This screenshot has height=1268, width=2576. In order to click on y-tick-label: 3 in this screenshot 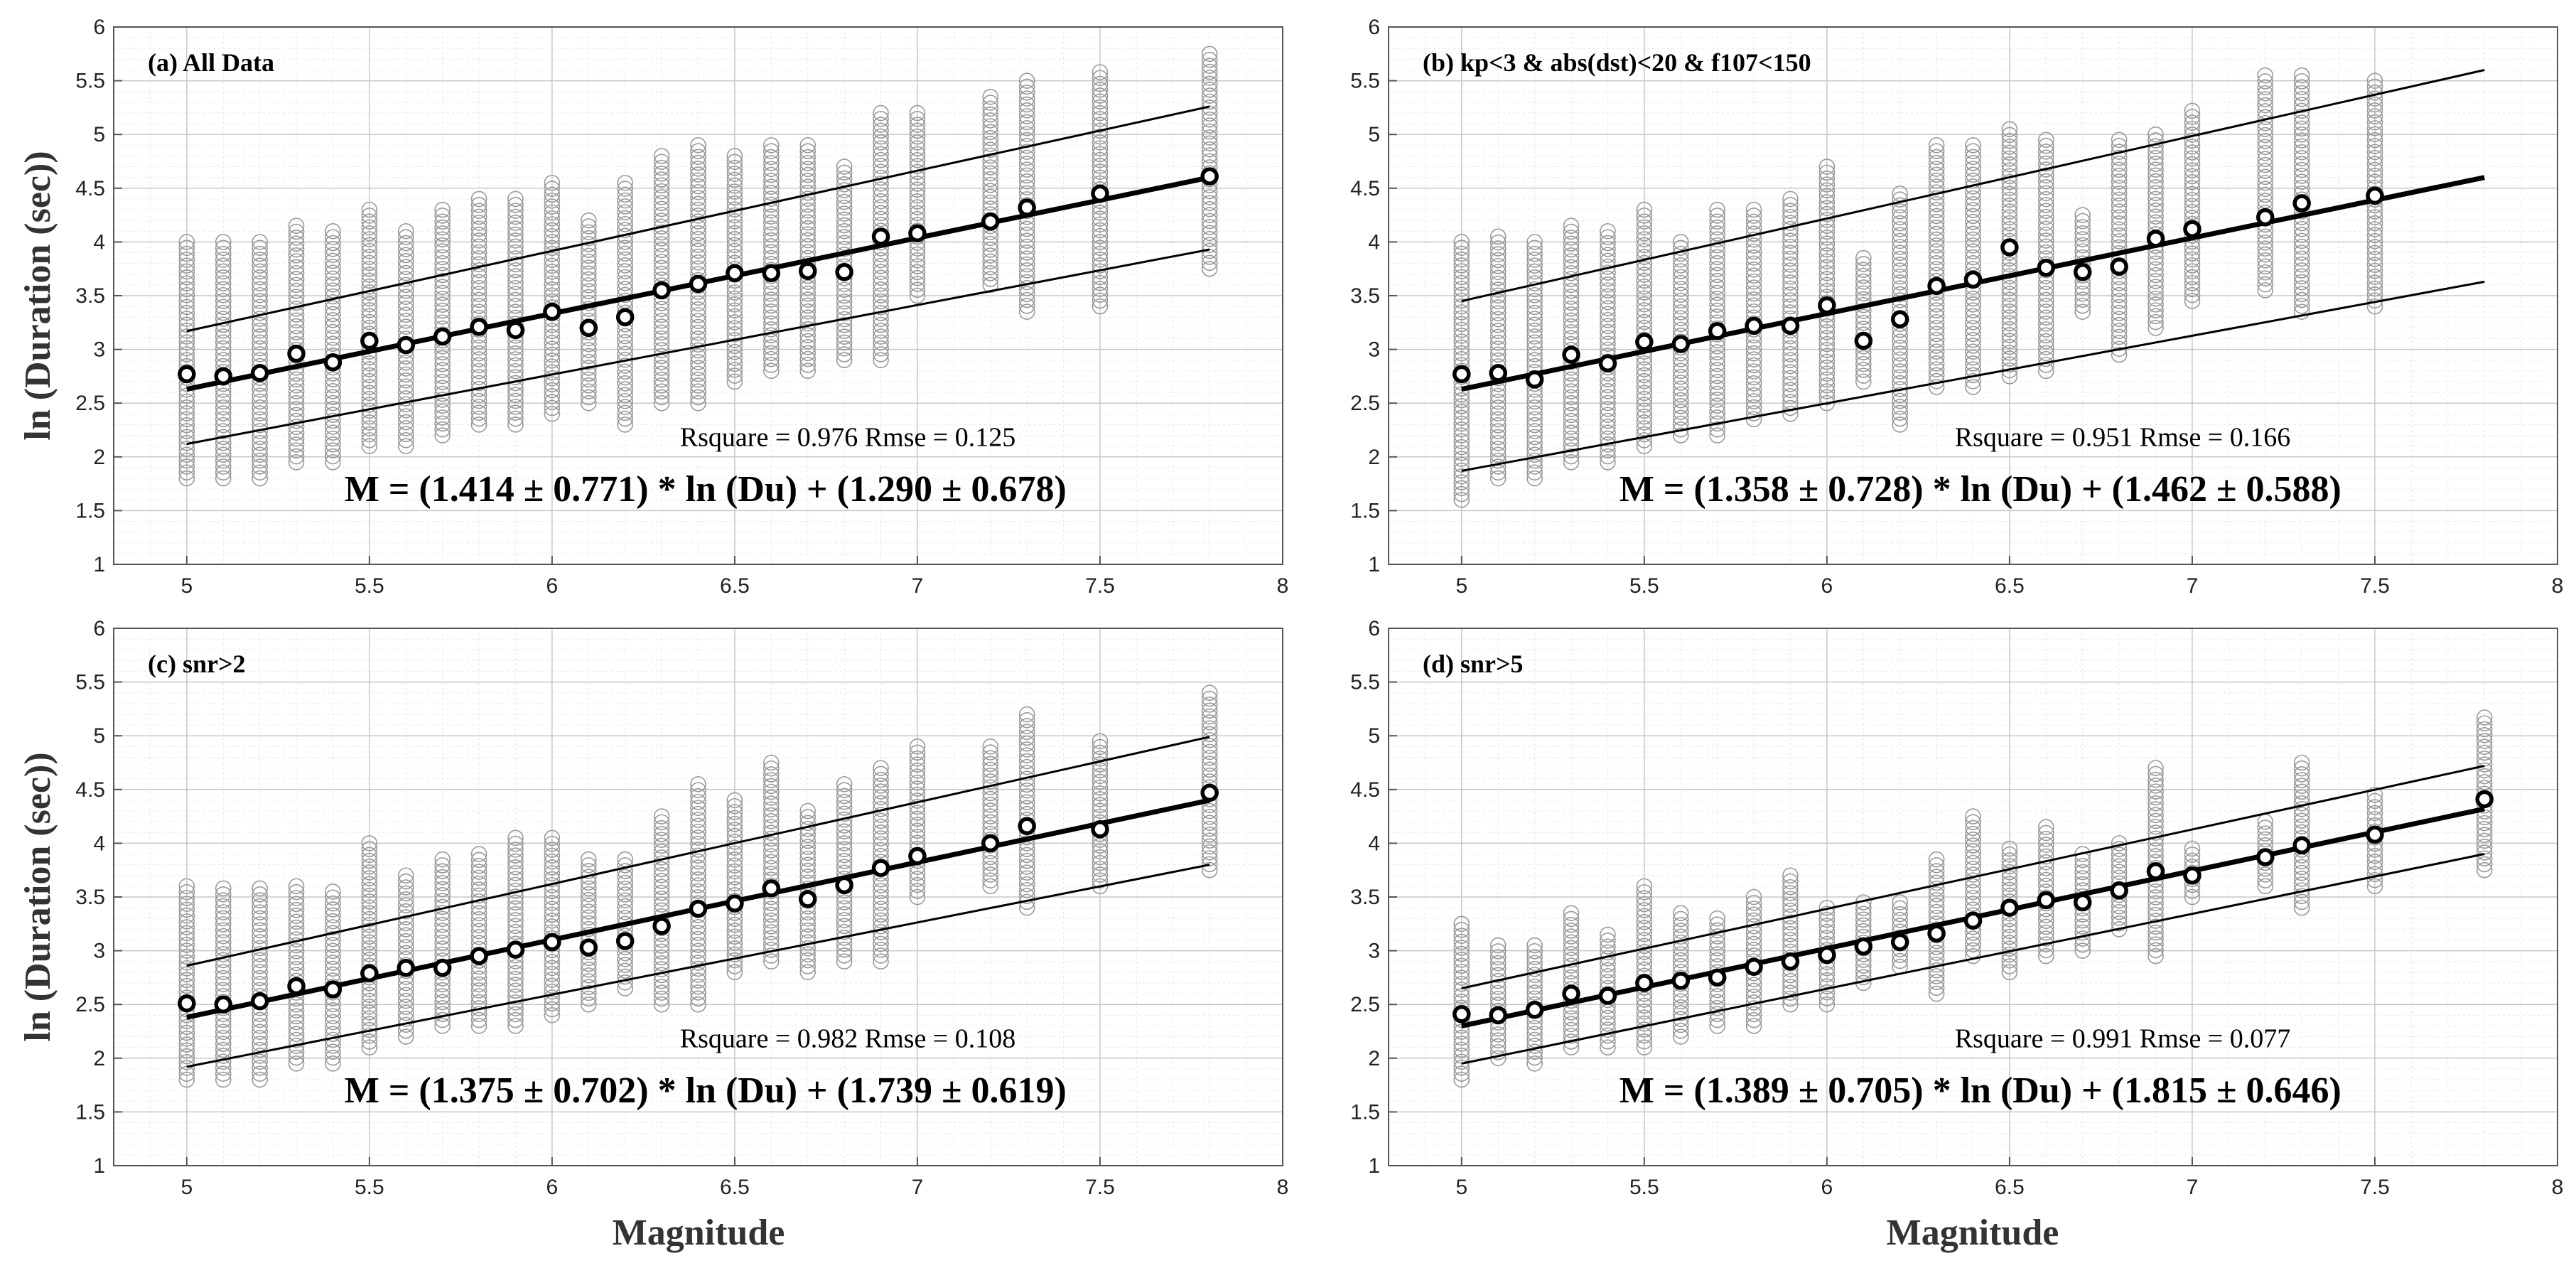, I will do `click(99, 952)`.